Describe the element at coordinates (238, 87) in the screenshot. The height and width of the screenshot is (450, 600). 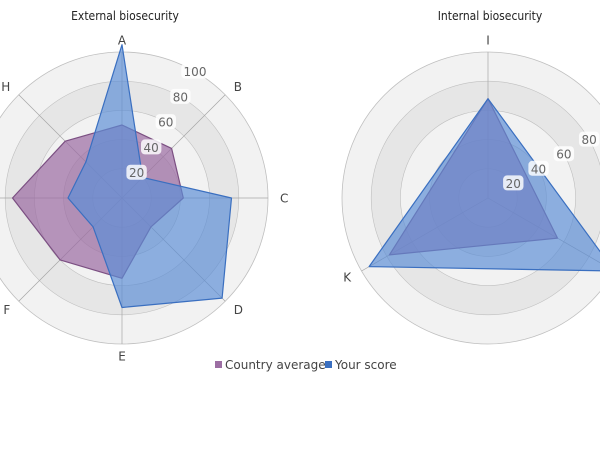
I see `category-label-b: B` at that location.